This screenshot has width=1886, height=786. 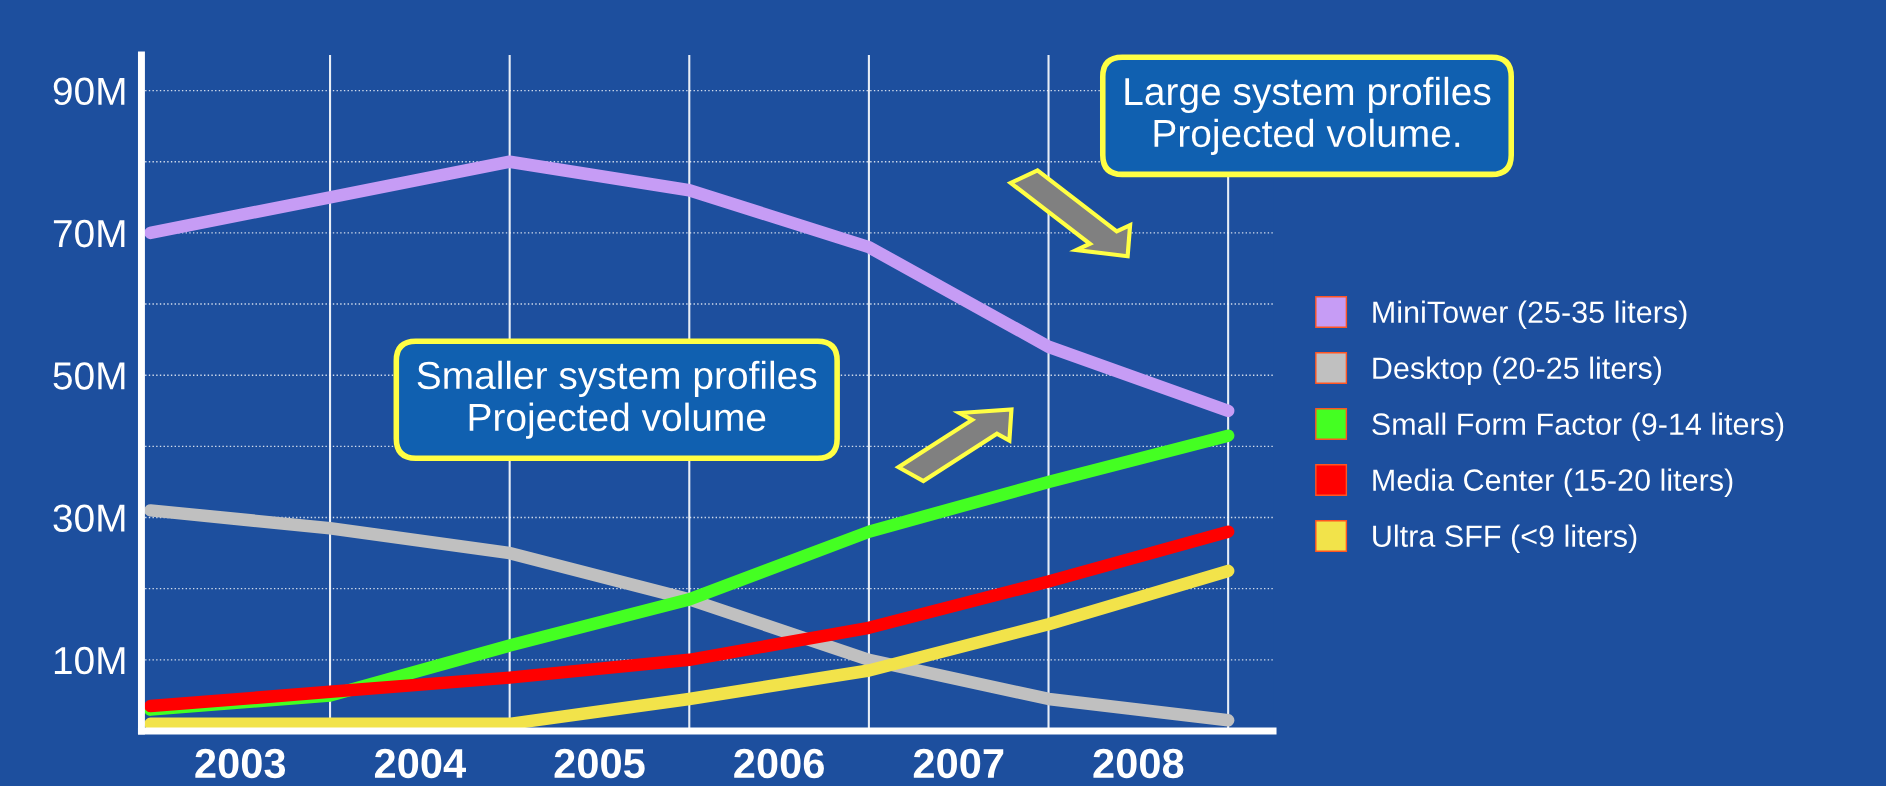 I want to click on y-tick-label: 10M, so click(x=89, y=660).